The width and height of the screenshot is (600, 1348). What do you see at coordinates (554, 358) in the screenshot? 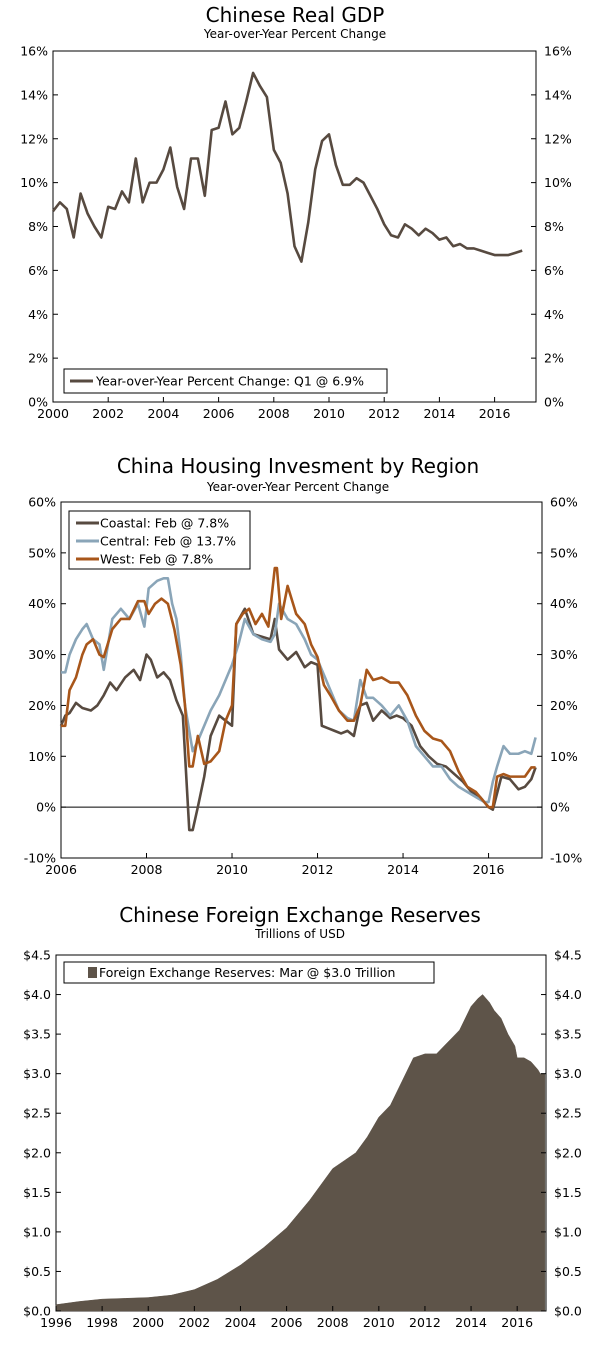
I see `y-tick-label-right: 2%` at bounding box center [554, 358].